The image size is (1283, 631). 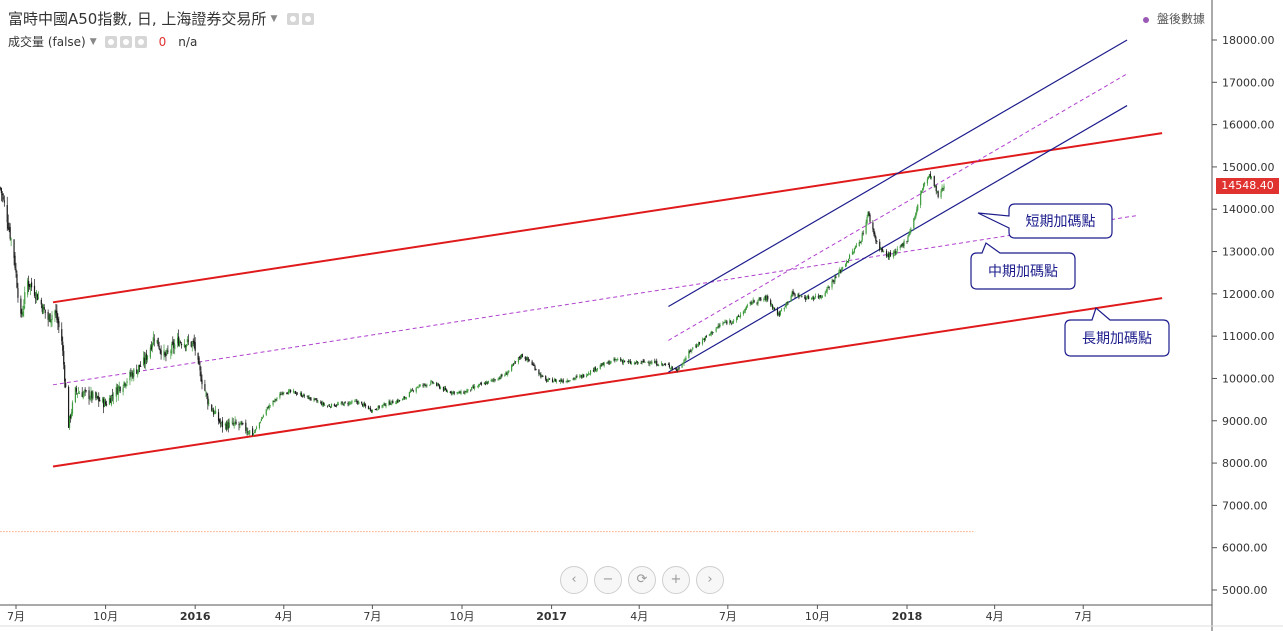 What do you see at coordinates (642, 580) in the screenshot?
I see `reset-icon: ⟳` at bounding box center [642, 580].